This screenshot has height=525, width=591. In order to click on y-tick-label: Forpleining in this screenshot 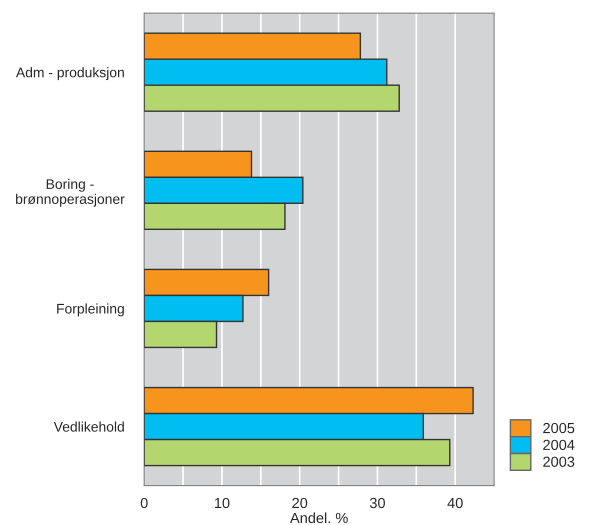, I will do `click(90, 309)`.